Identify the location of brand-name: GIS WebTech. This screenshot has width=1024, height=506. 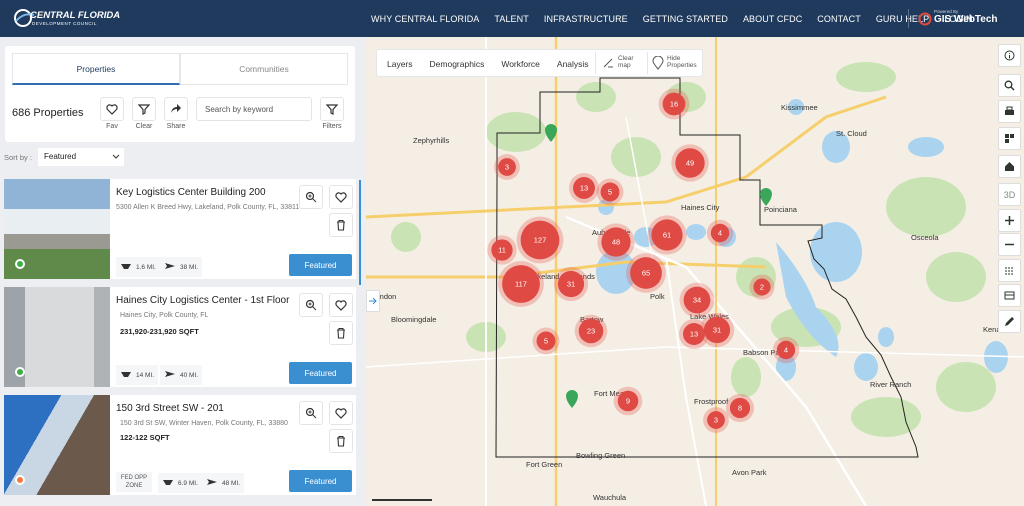
(966, 19).